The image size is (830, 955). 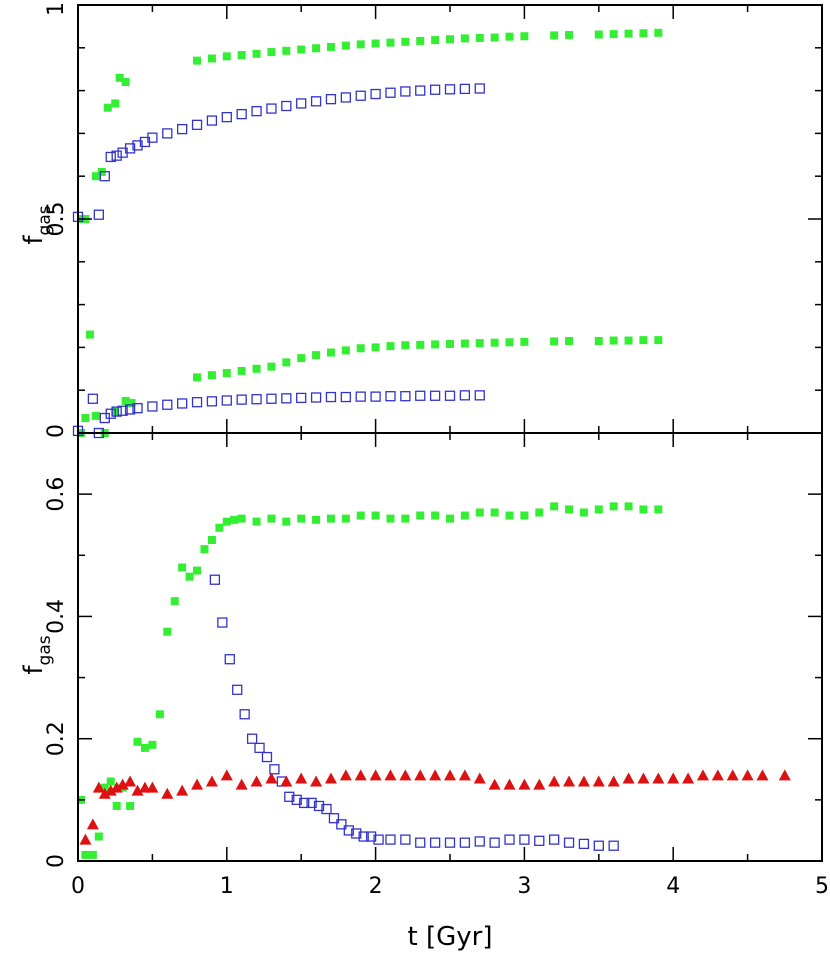 I want to click on panel-top-ylabel: fgas, so click(x=37, y=224).